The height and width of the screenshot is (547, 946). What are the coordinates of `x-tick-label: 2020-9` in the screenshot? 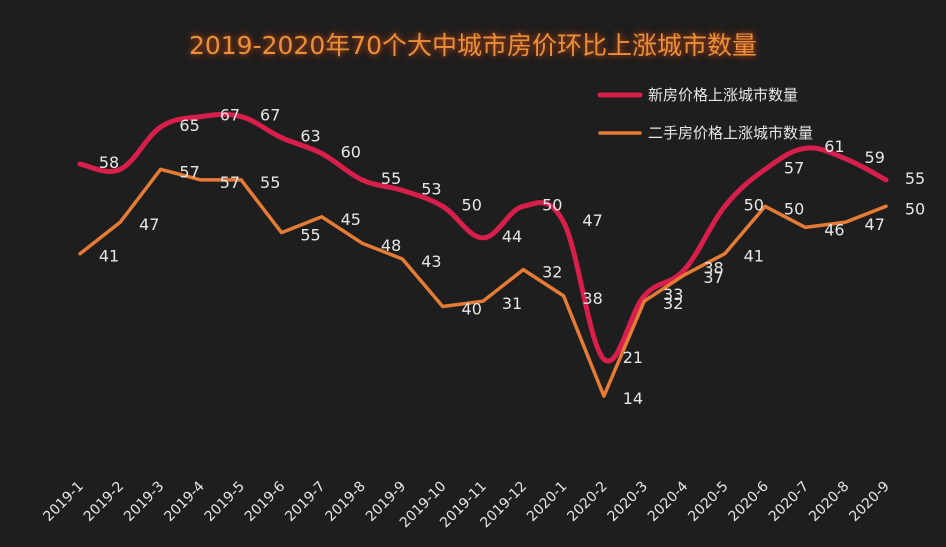 It's located at (869, 502).